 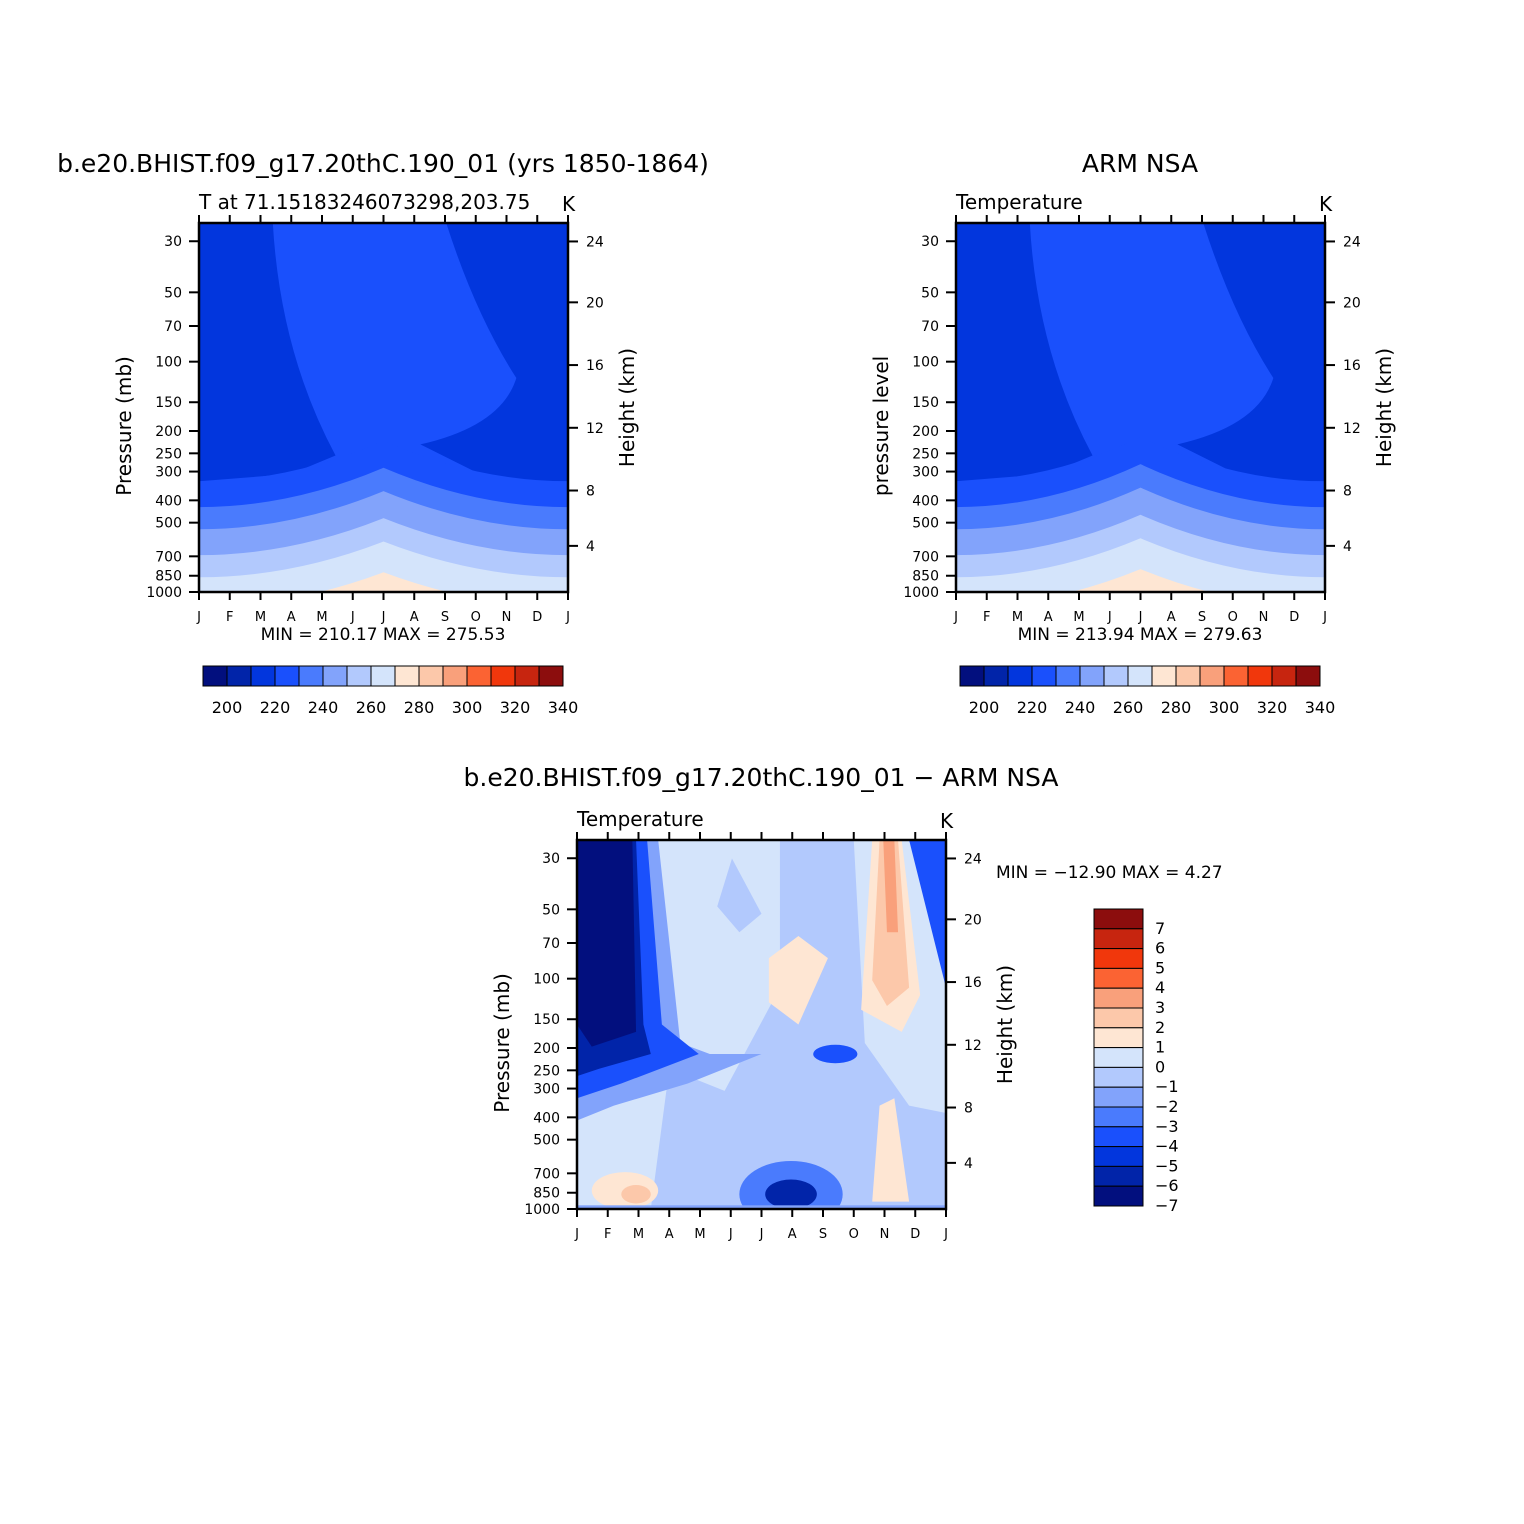 What do you see at coordinates (1167, 1106) in the screenshot?
I see `colorbar-label: −2` at bounding box center [1167, 1106].